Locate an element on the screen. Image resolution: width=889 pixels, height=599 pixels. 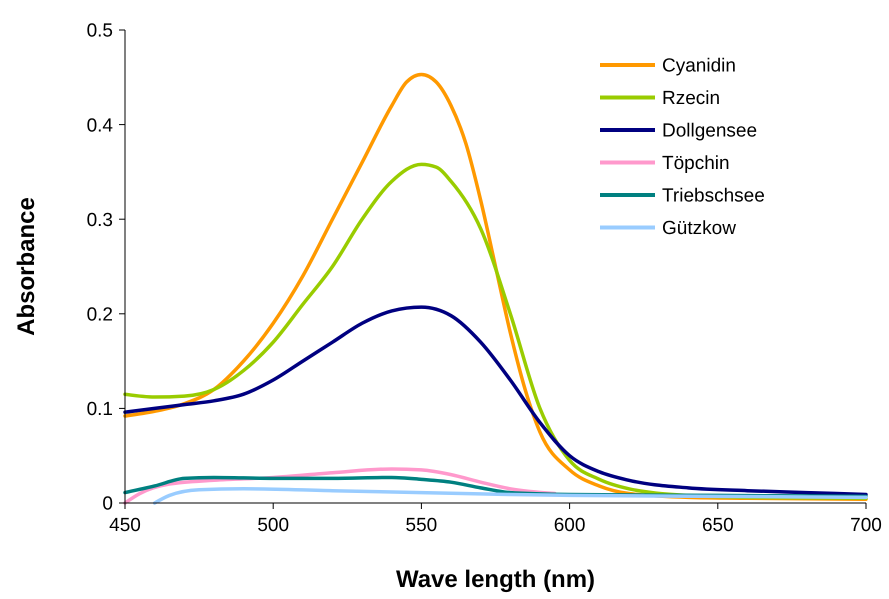
legend-label: Triebschsee is located at coordinates (713, 196).